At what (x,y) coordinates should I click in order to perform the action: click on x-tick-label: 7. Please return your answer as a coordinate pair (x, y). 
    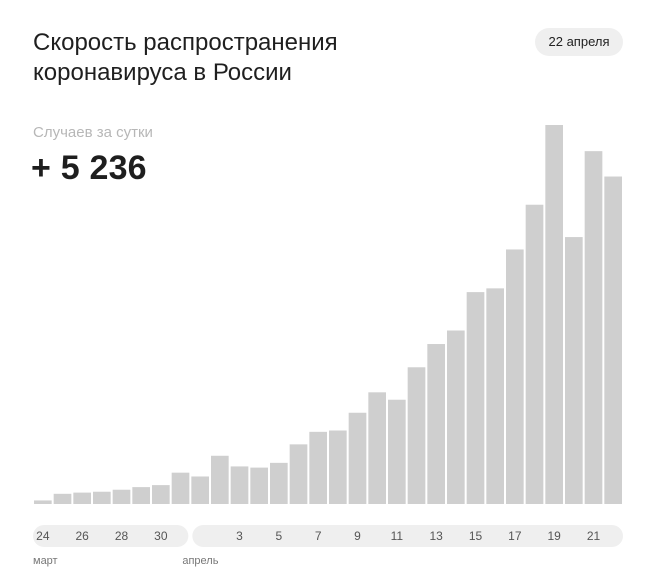
    Looking at the image, I should click on (318, 536).